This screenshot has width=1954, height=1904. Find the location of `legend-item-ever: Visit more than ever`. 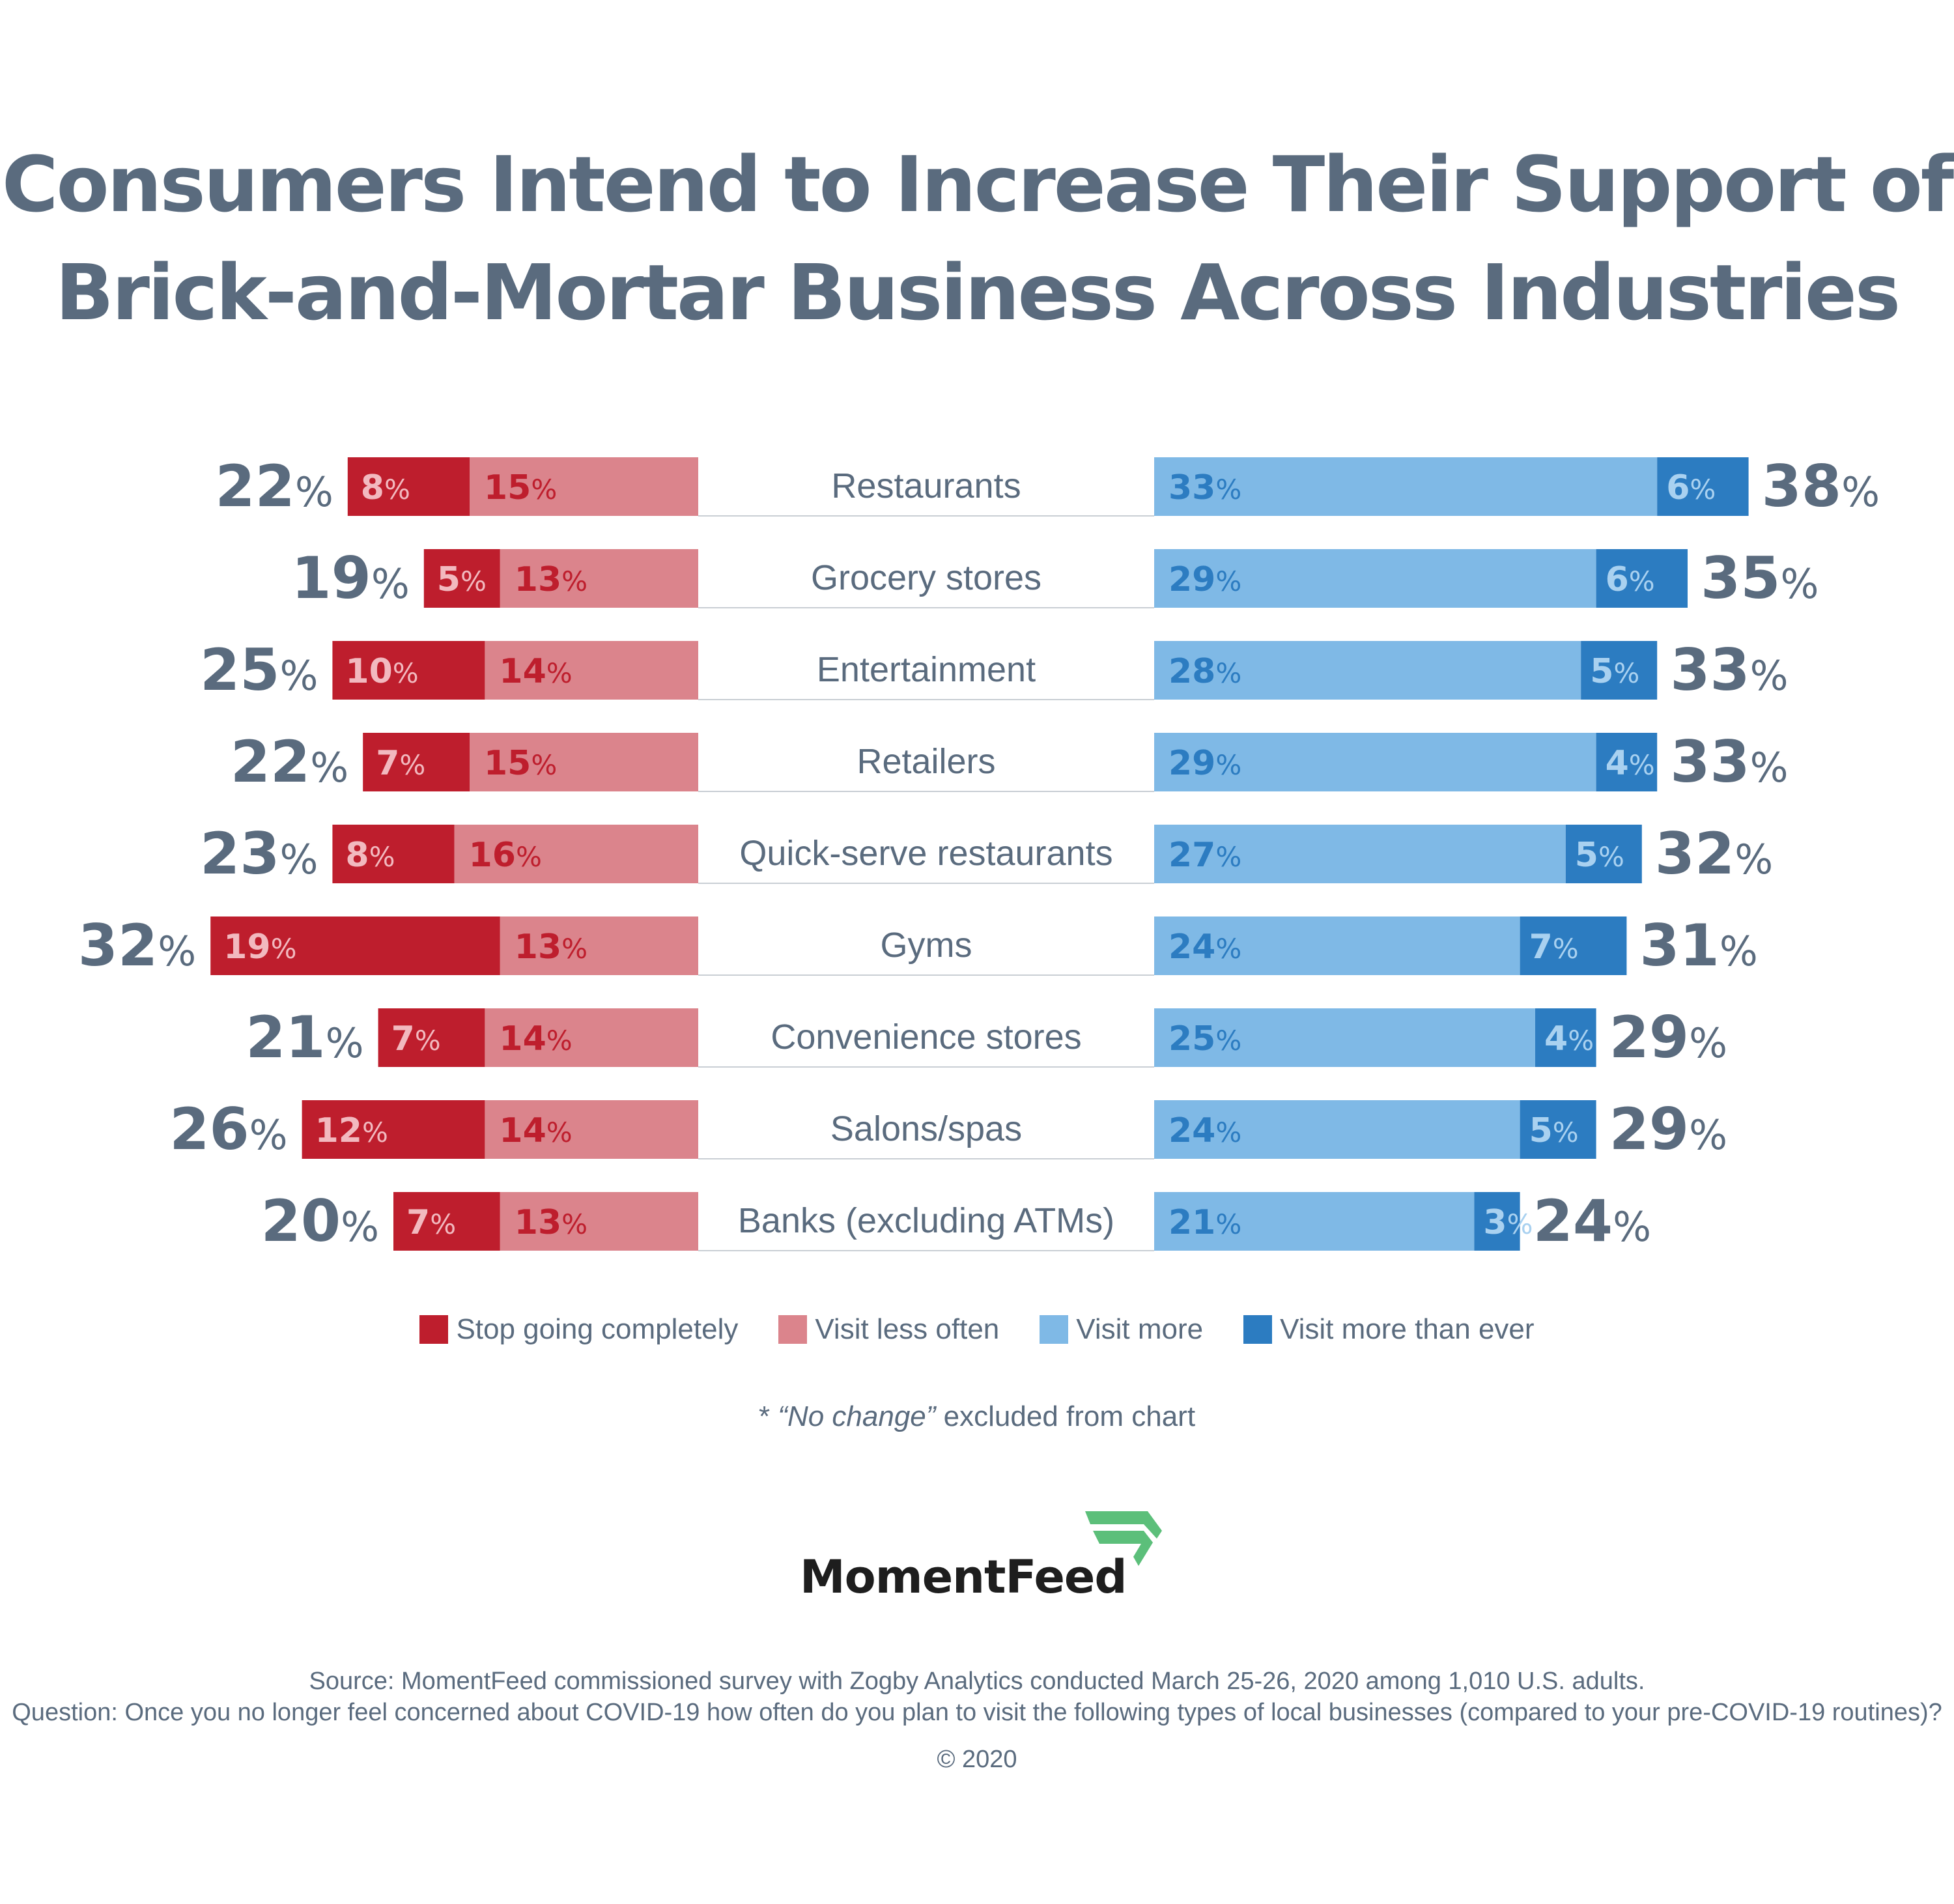

legend-item-ever: Visit more than ever is located at coordinates (1389, 1330).